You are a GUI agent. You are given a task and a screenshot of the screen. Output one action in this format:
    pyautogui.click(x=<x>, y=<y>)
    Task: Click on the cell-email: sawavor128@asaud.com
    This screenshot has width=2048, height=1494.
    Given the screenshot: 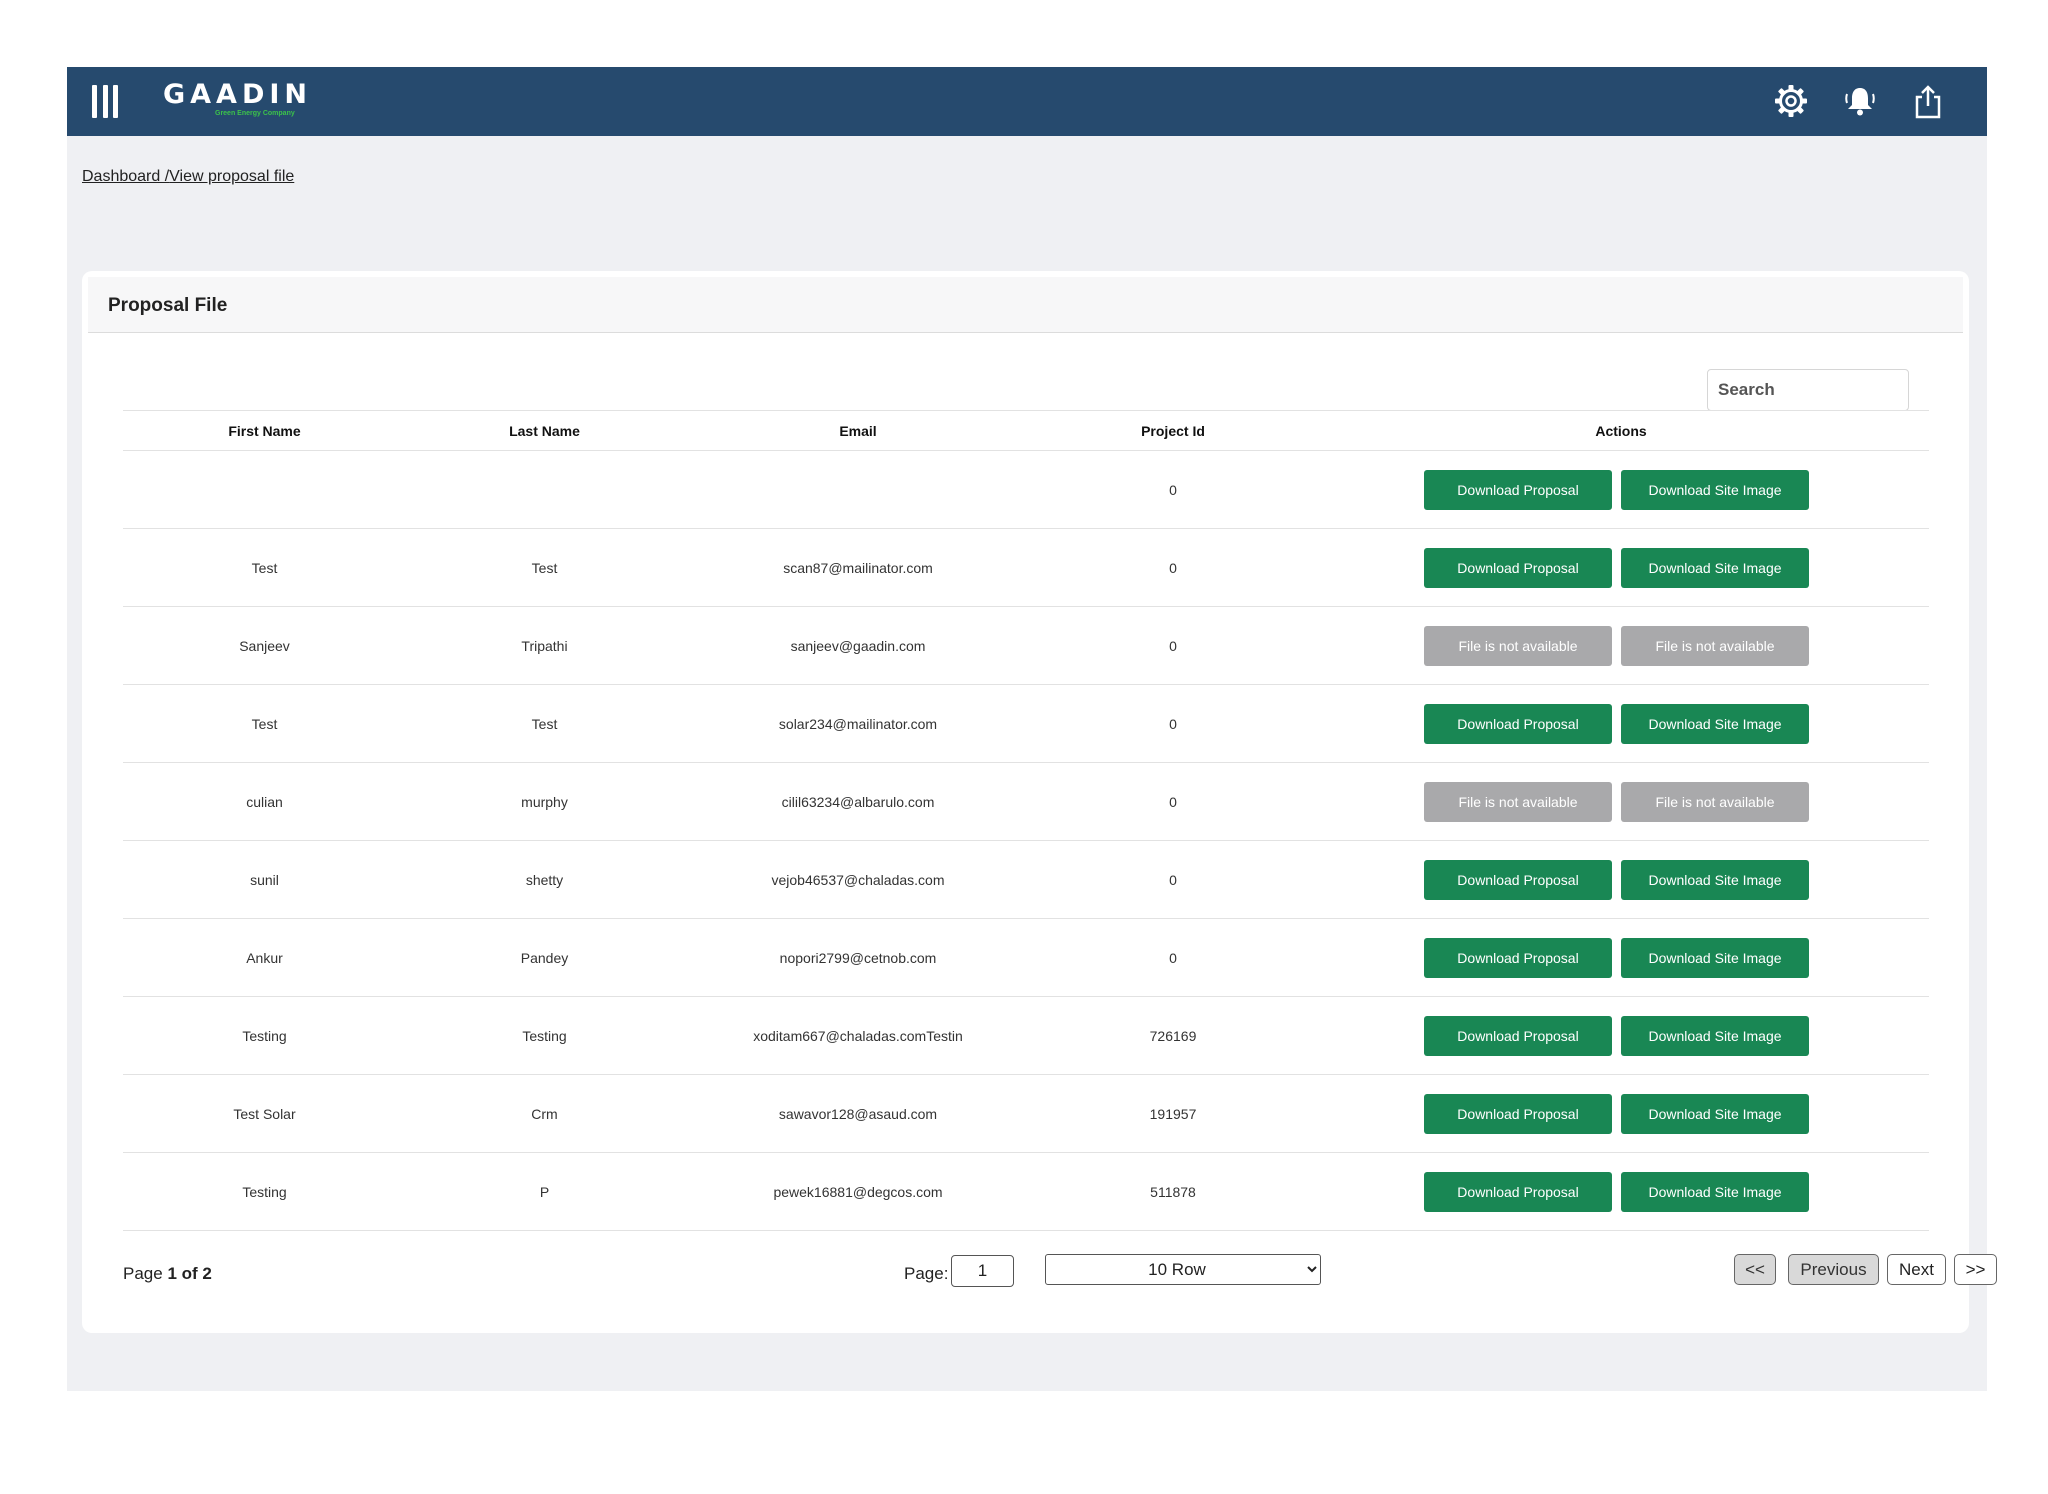 What is the action you would take?
    pyautogui.click(x=858, y=1113)
    